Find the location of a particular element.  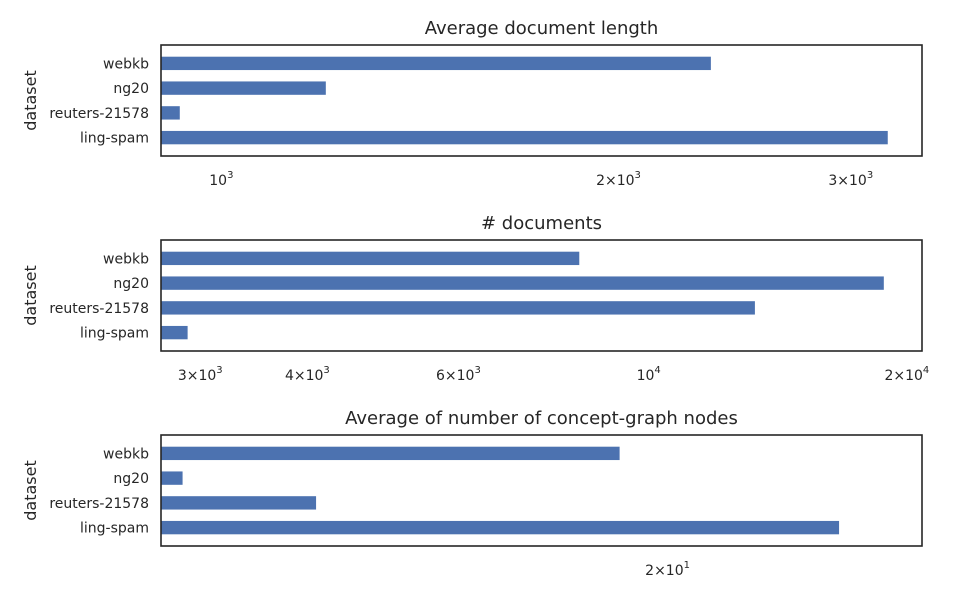

x-tick-label: 6×103 is located at coordinates (458, 374).